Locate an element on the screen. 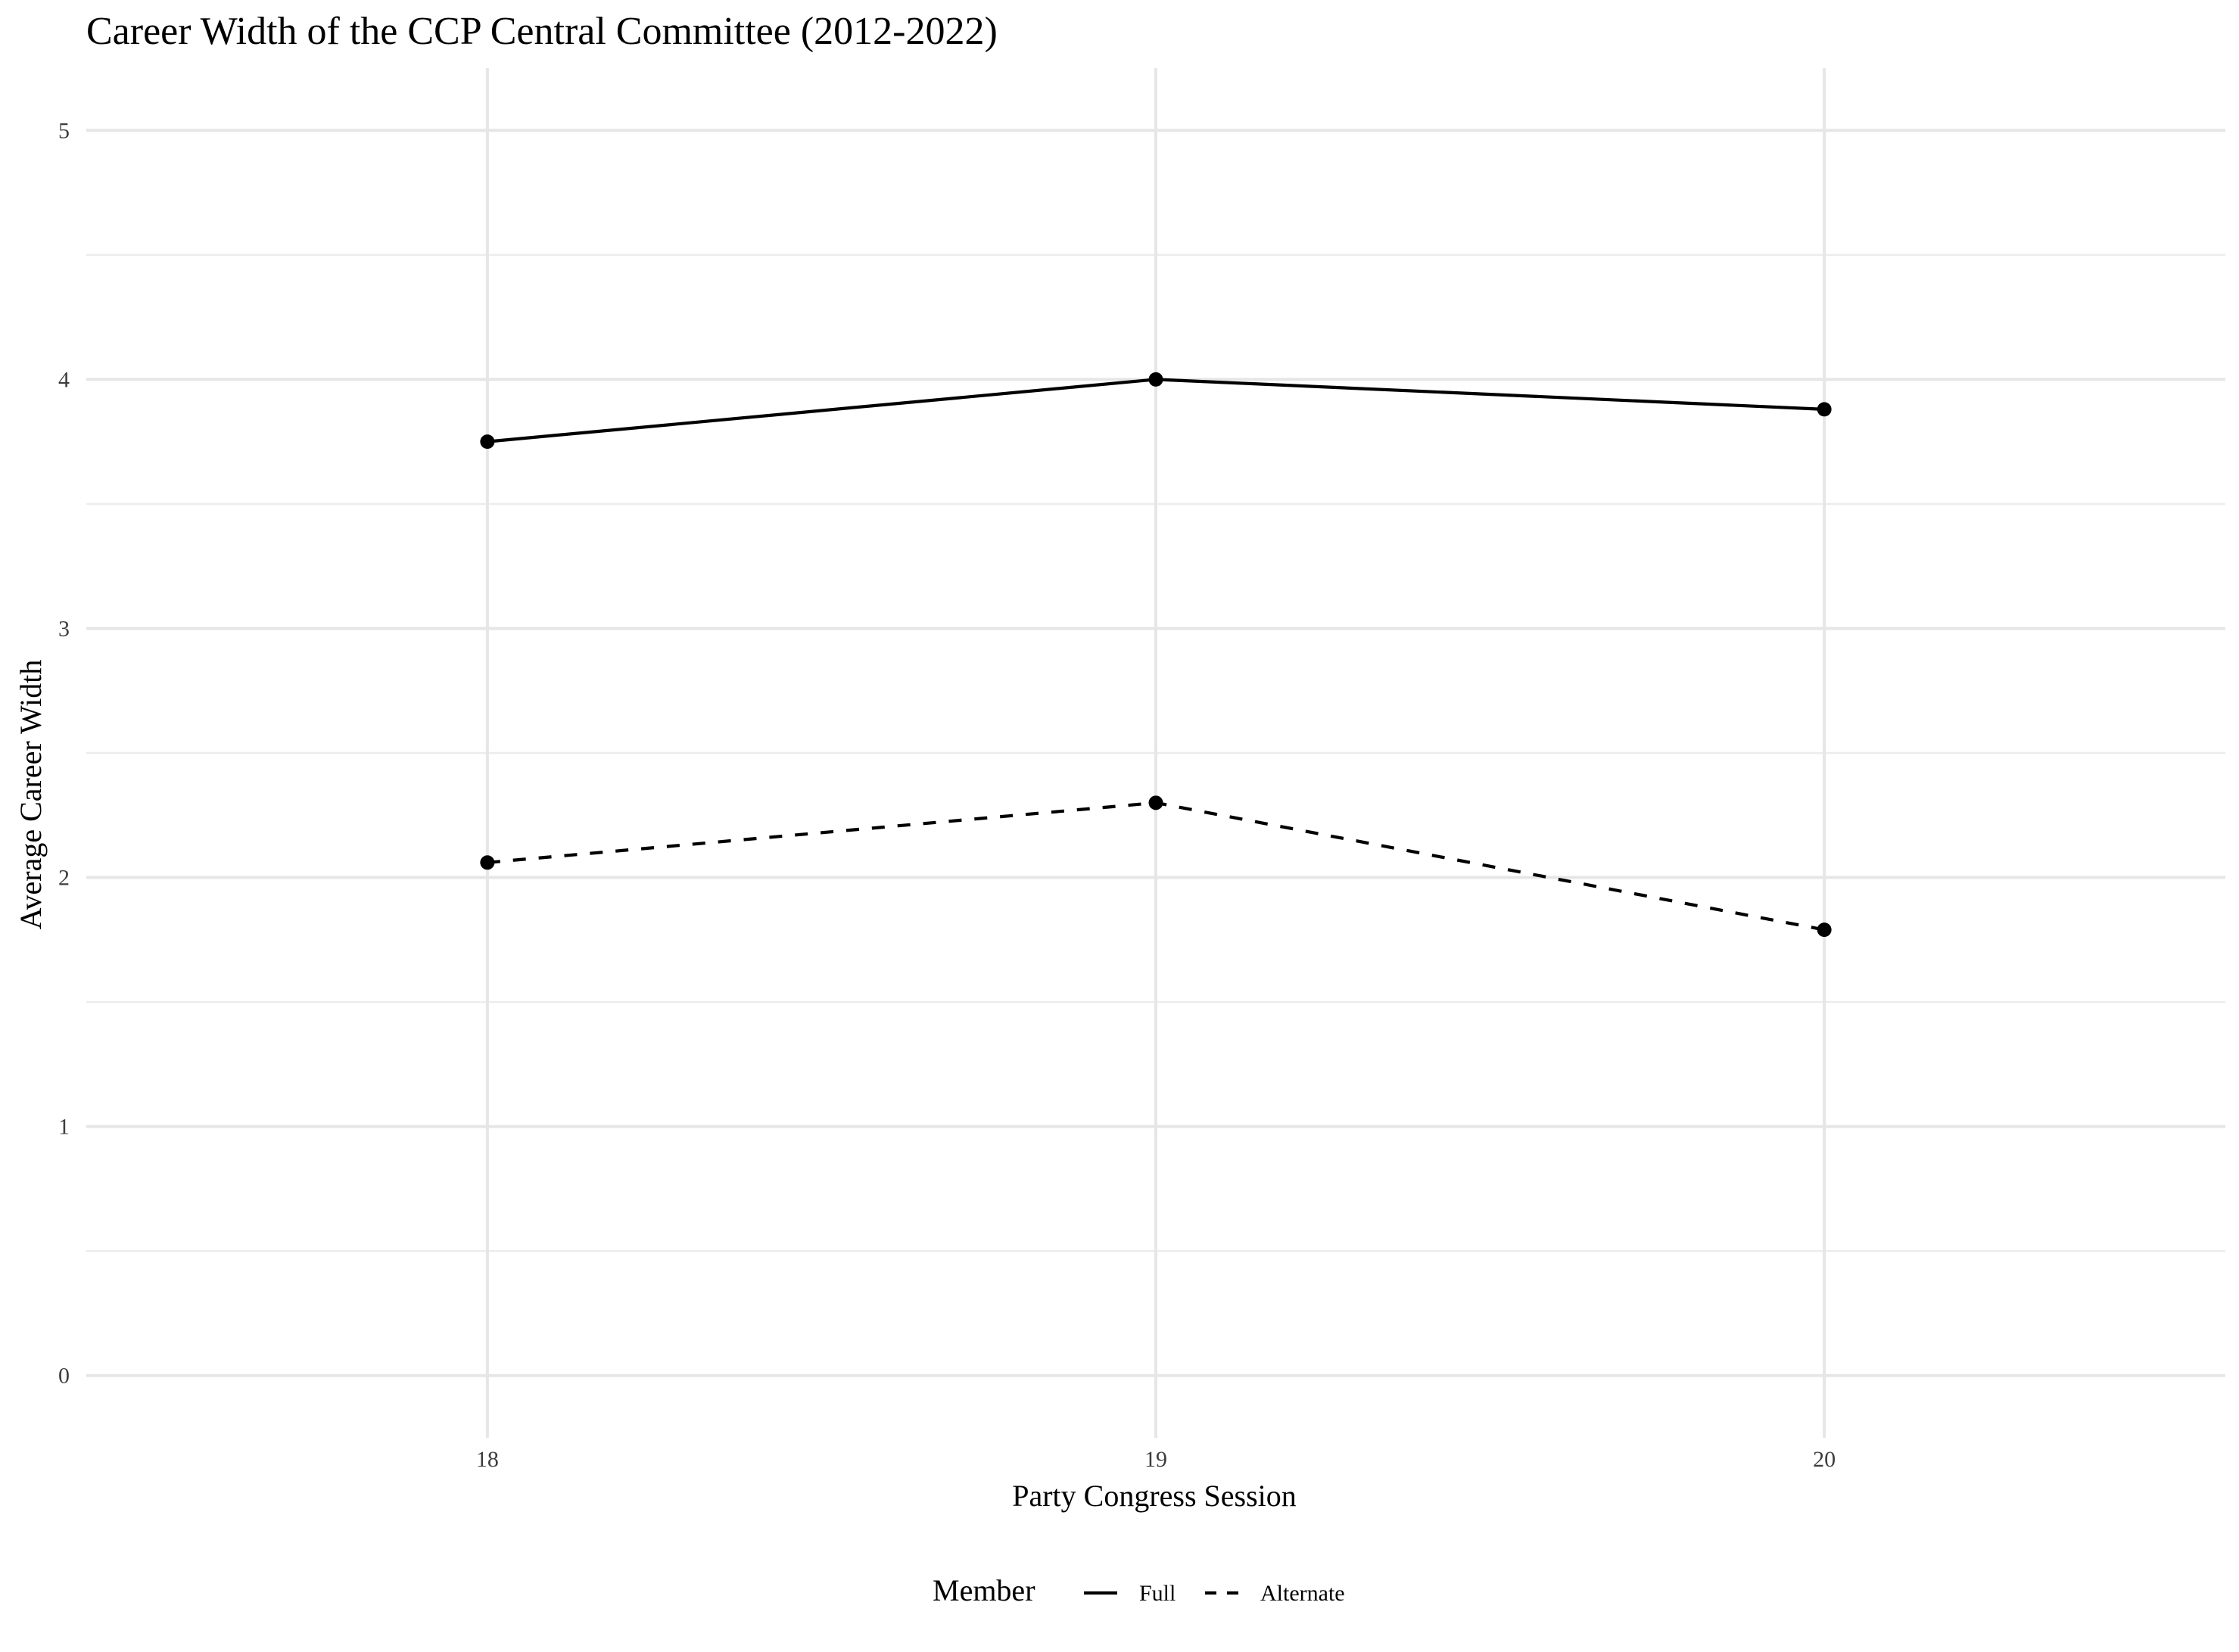  x-axis-title: Party Congress Session is located at coordinates (1155, 1496).